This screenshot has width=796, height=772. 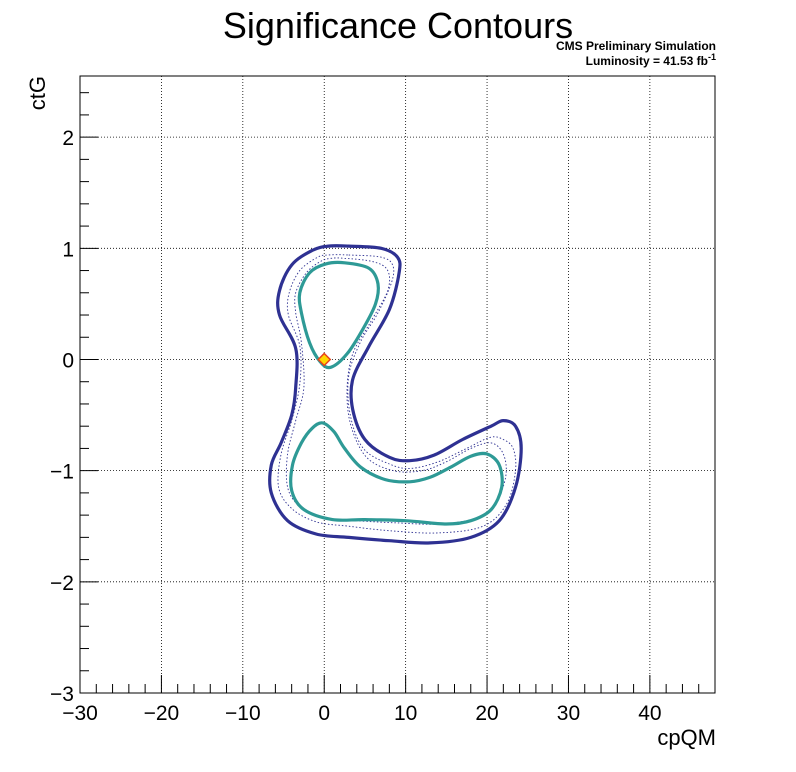 I want to click on luminosity-superscript: -1, so click(x=712, y=57).